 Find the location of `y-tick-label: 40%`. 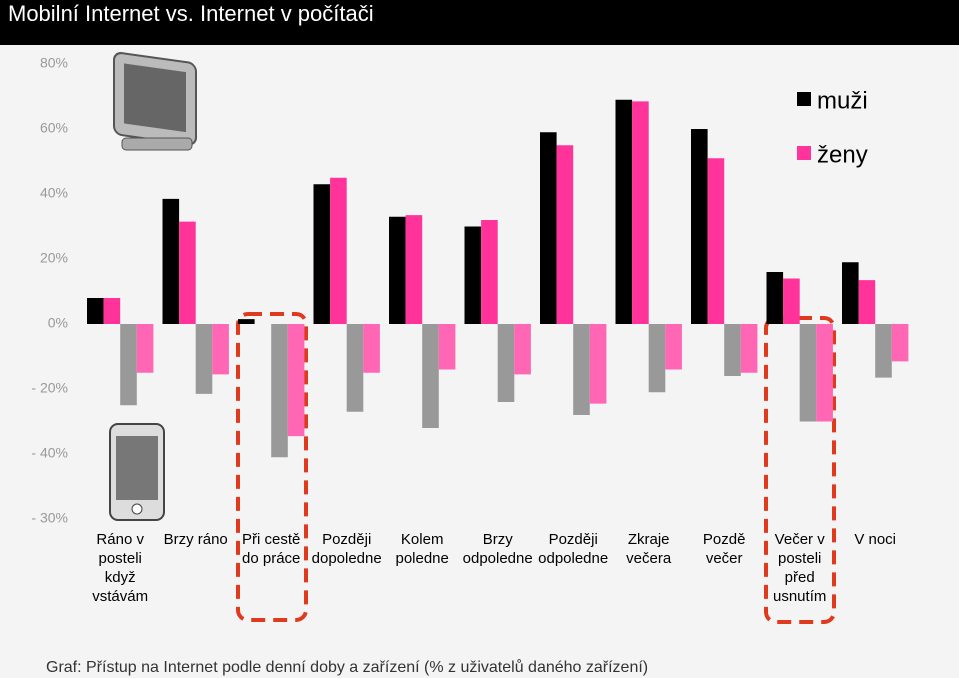

y-tick-label: 40% is located at coordinates (54, 193).